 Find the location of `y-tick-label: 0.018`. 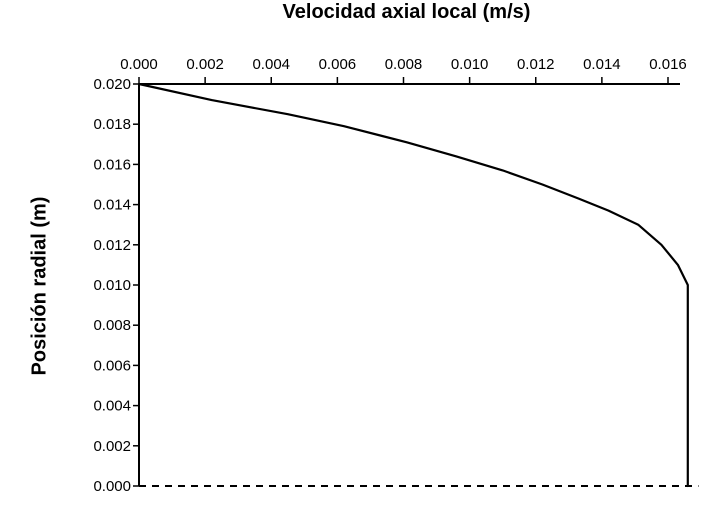

y-tick-label: 0.018 is located at coordinates (112, 124).